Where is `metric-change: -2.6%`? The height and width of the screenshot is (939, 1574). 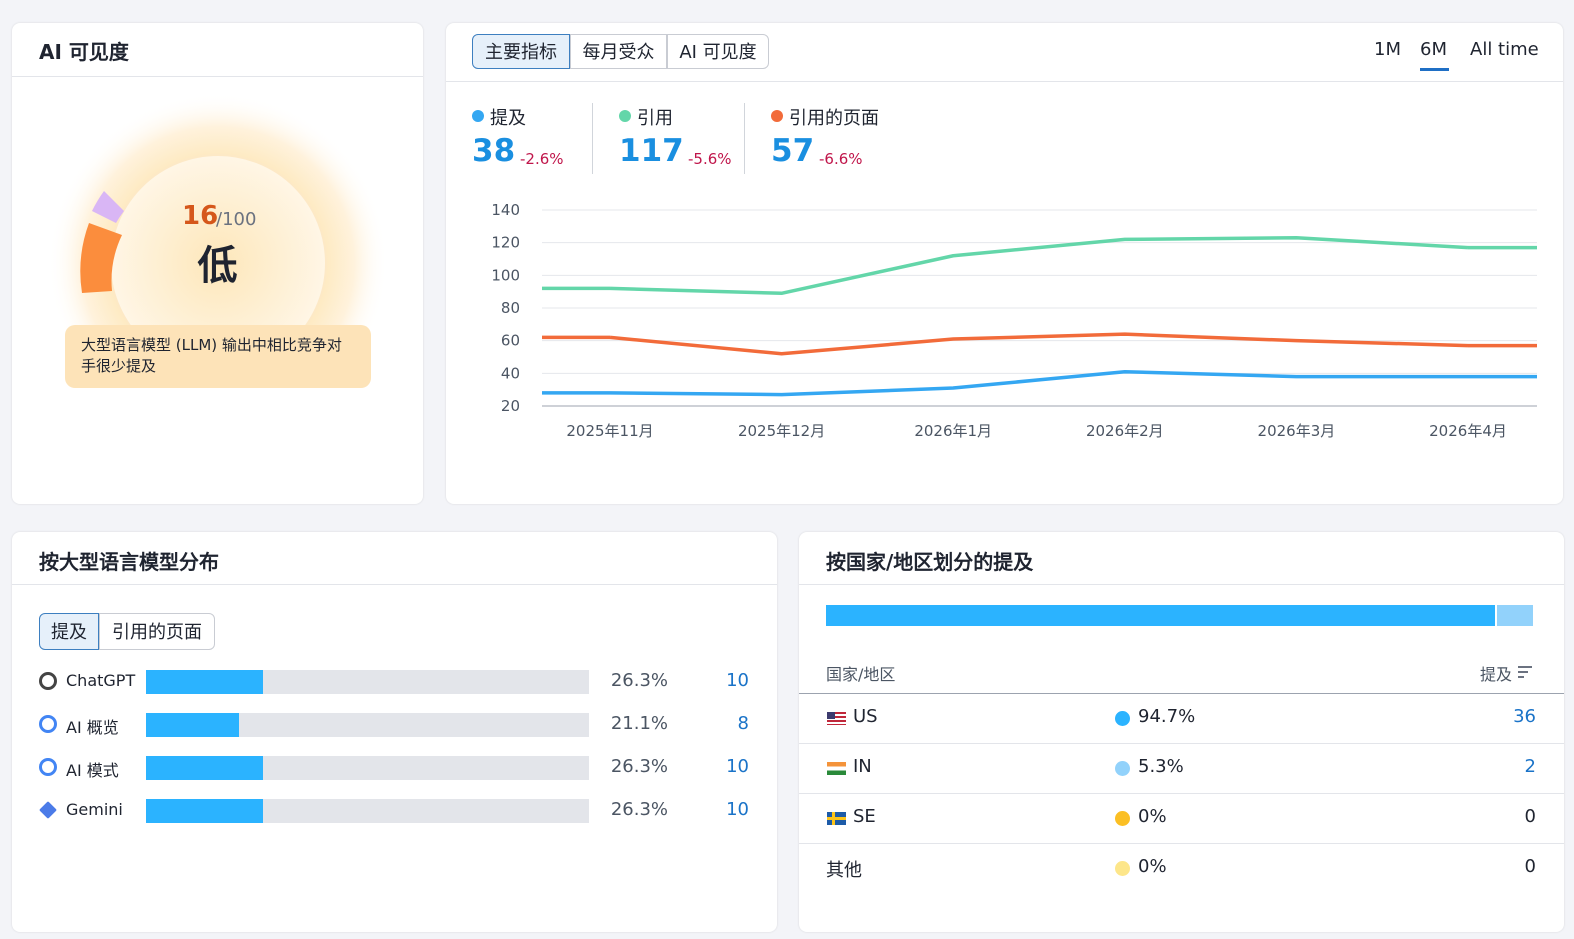 metric-change: -2.6% is located at coordinates (542, 159).